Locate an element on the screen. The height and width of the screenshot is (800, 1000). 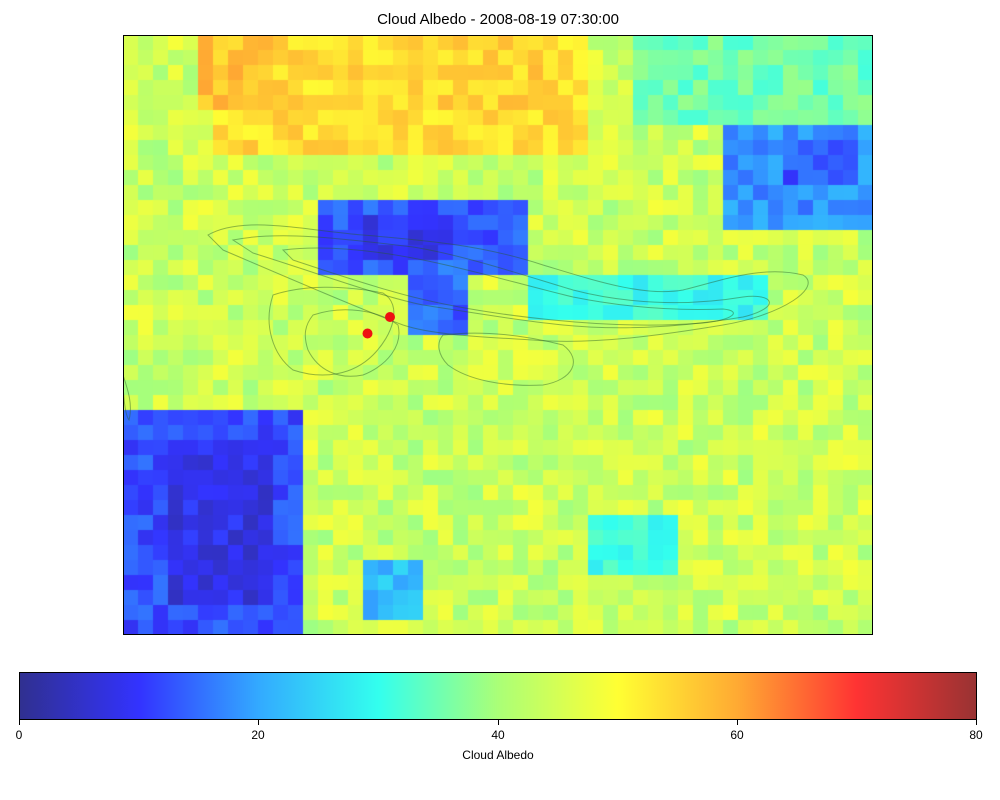
chart-title: Cloud Albedo - 2008-08-19 07:30:00 is located at coordinates (498, 19).